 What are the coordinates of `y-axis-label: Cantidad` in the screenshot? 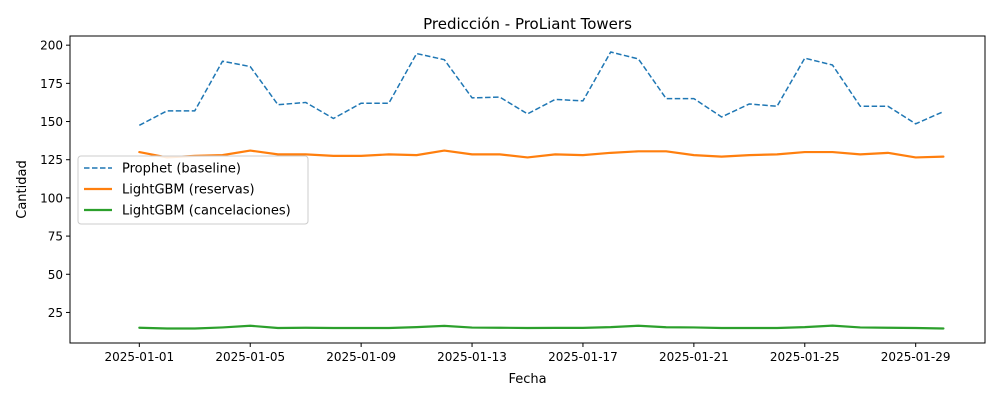 It's located at (22, 189).